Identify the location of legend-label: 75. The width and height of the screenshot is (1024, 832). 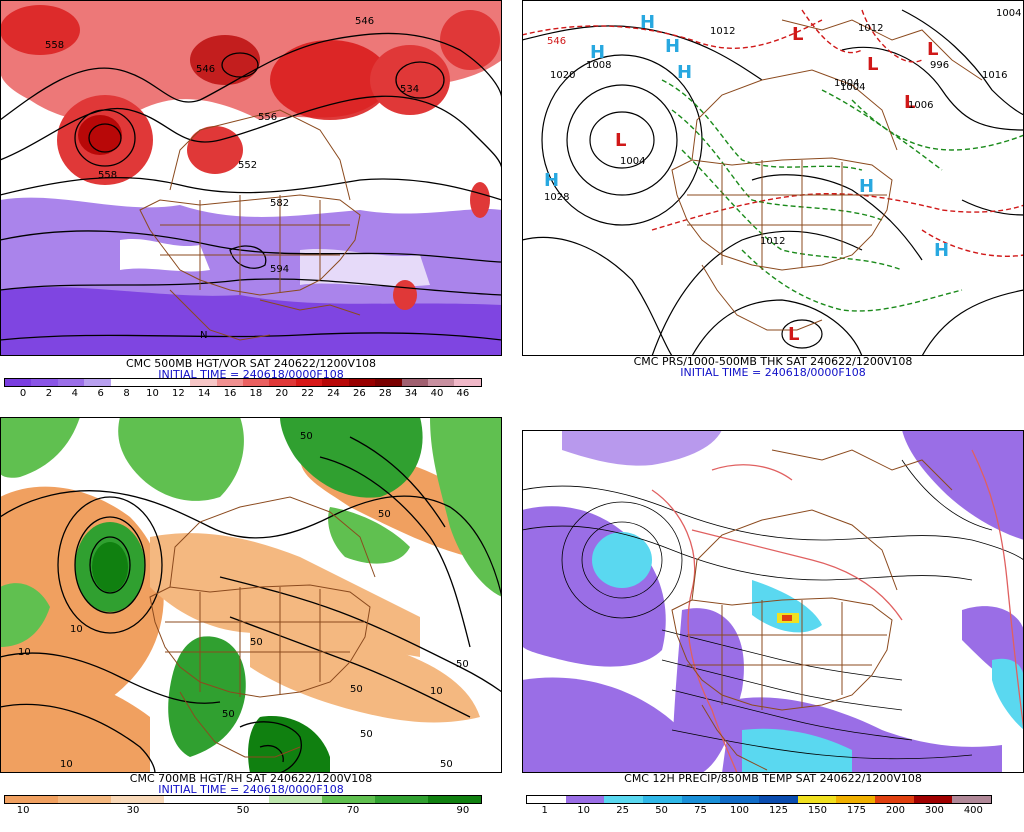
(700, 810).